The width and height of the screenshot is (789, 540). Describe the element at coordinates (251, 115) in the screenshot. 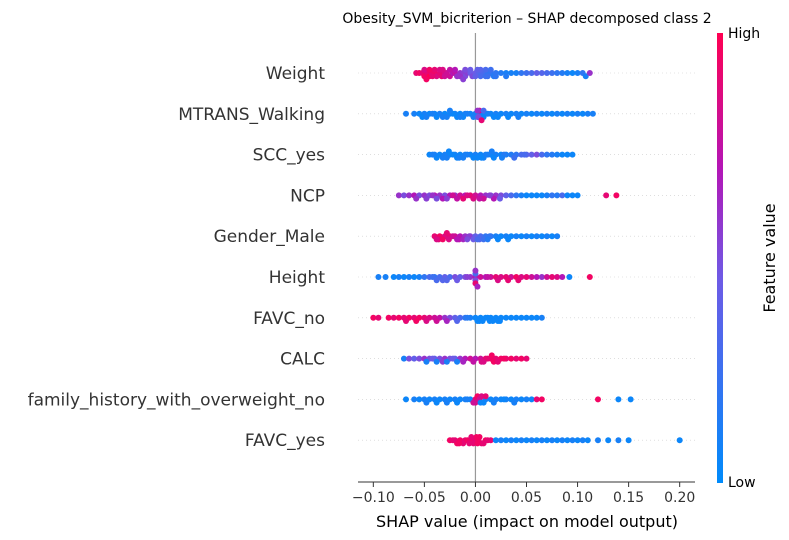

I see `feature-label: MTRANS_Walking` at that location.